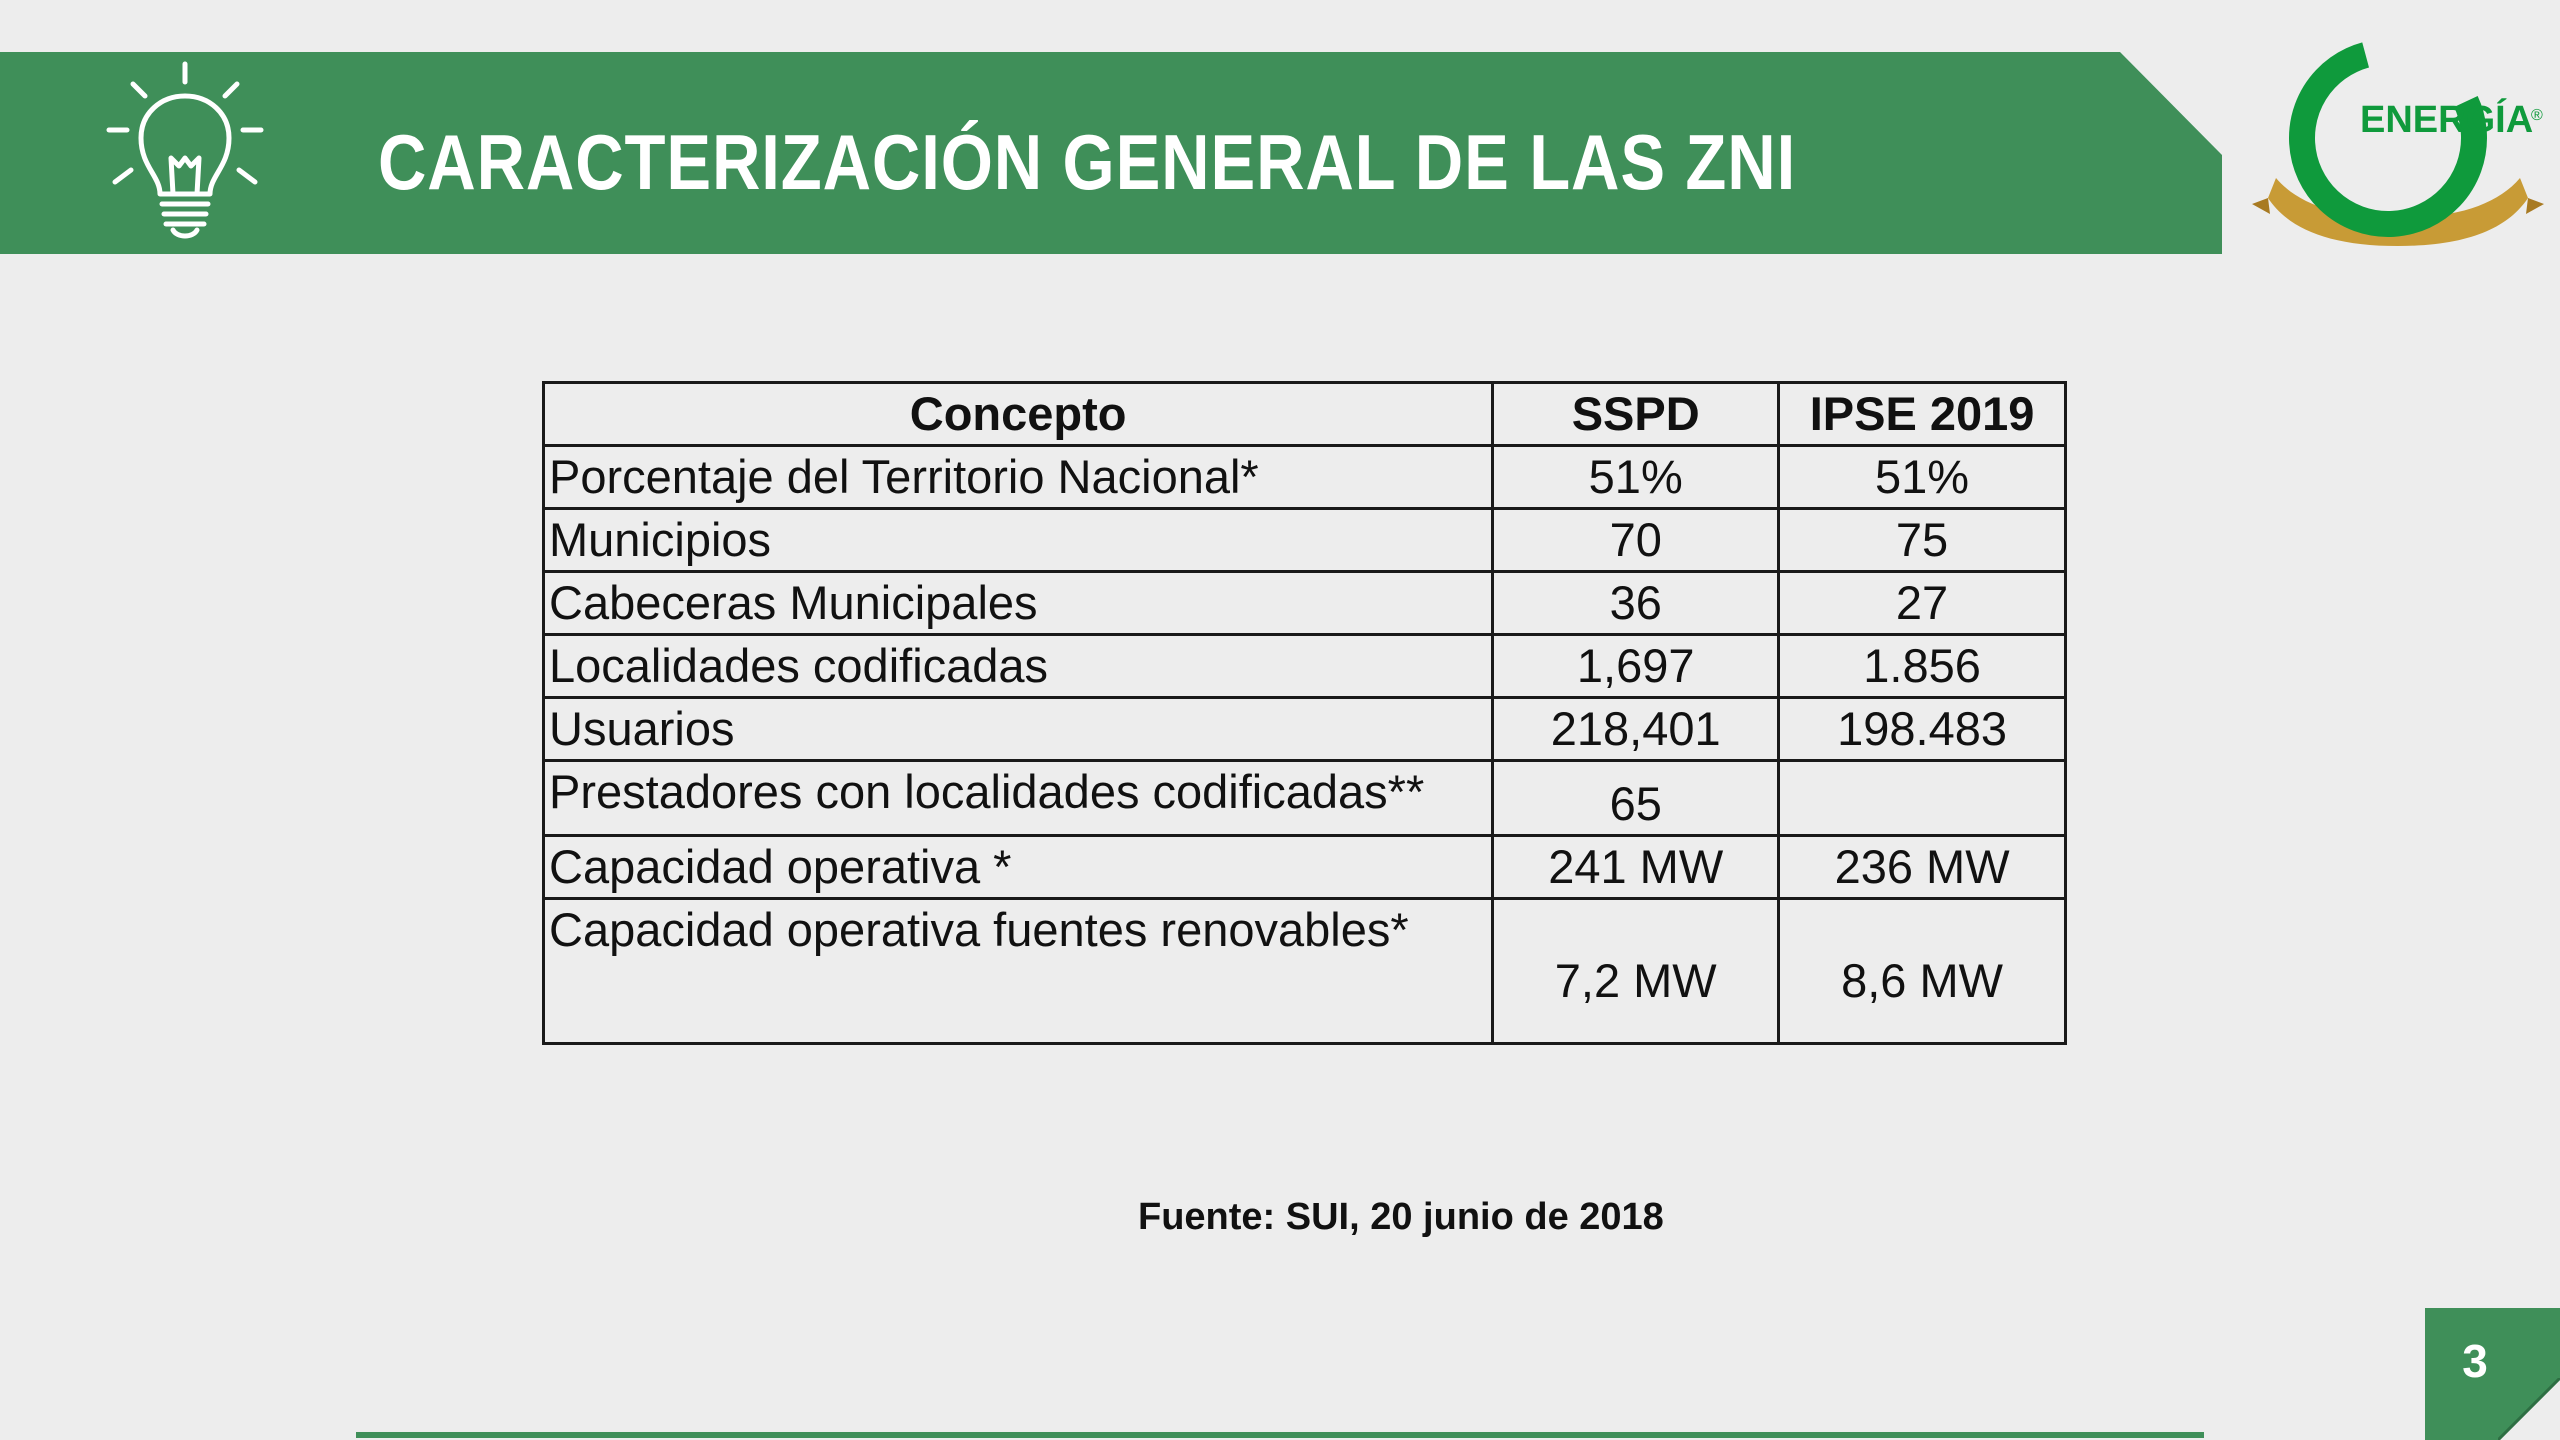 The height and width of the screenshot is (1440, 2560). Describe the element at coordinates (1636, 971) in the screenshot. I see `row-sspd-value: 7,2 MW` at that location.